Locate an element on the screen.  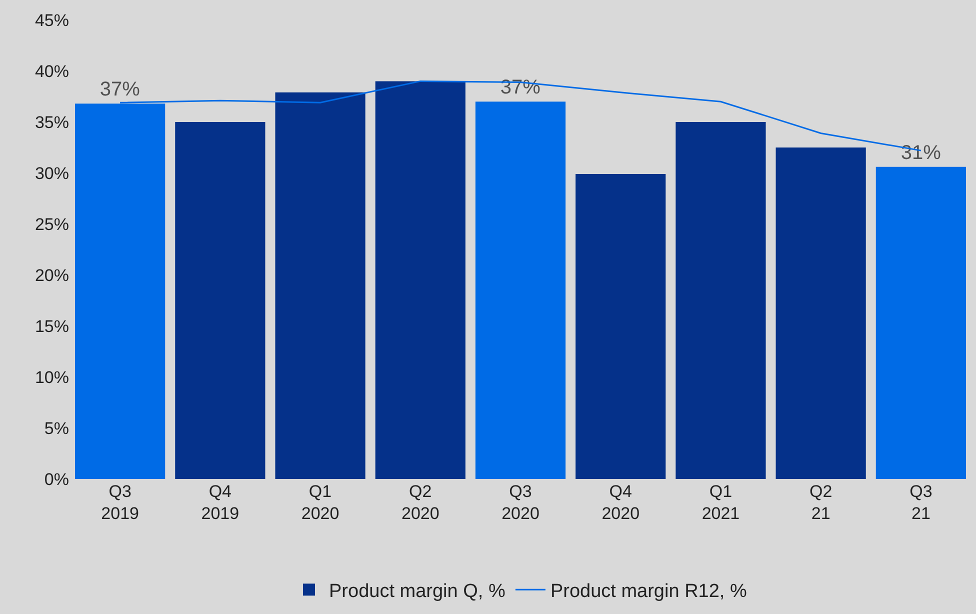
y-tick-label: 20% is located at coordinates (51, 275).